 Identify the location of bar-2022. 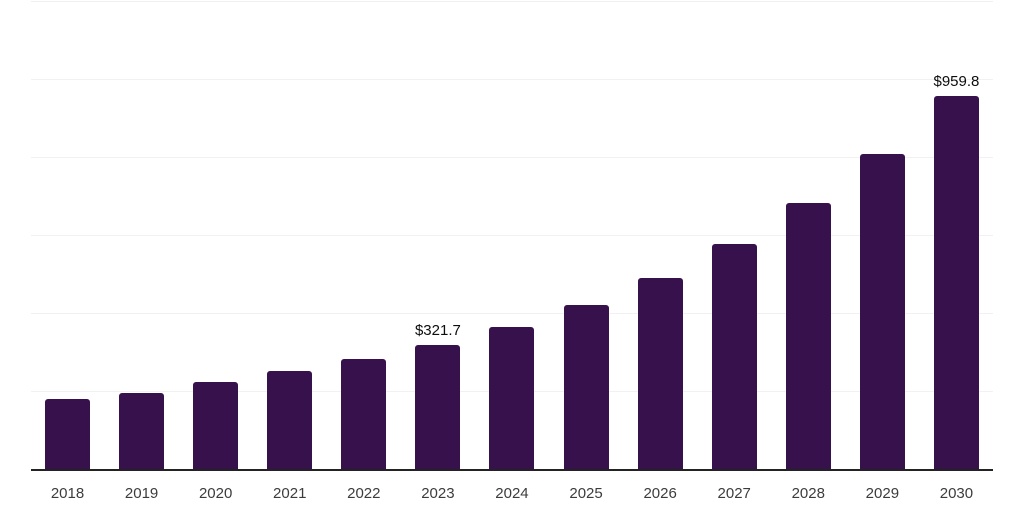
(364, 414).